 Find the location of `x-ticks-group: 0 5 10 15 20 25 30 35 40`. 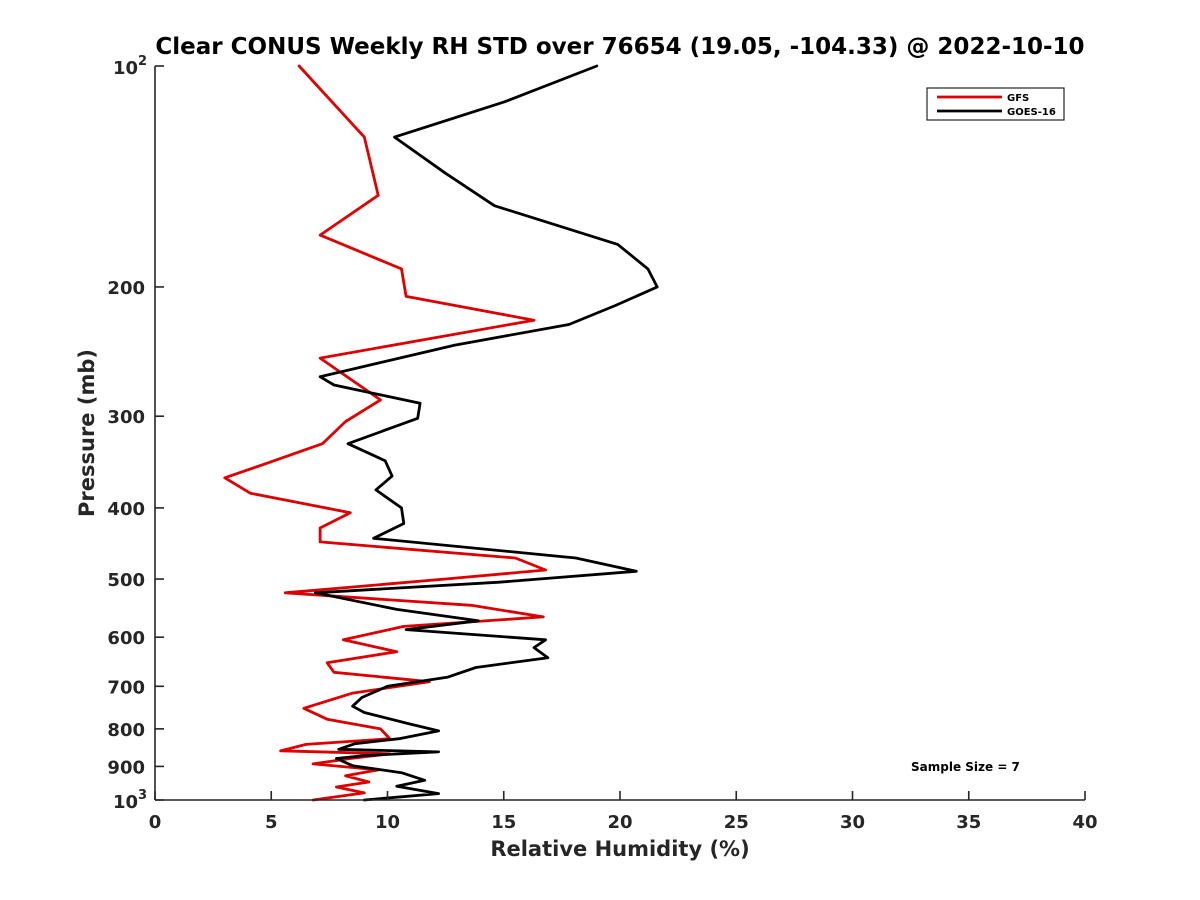

x-ticks-group: 0 5 10 15 20 25 30 35 40 is located at coordinates (623, 812).